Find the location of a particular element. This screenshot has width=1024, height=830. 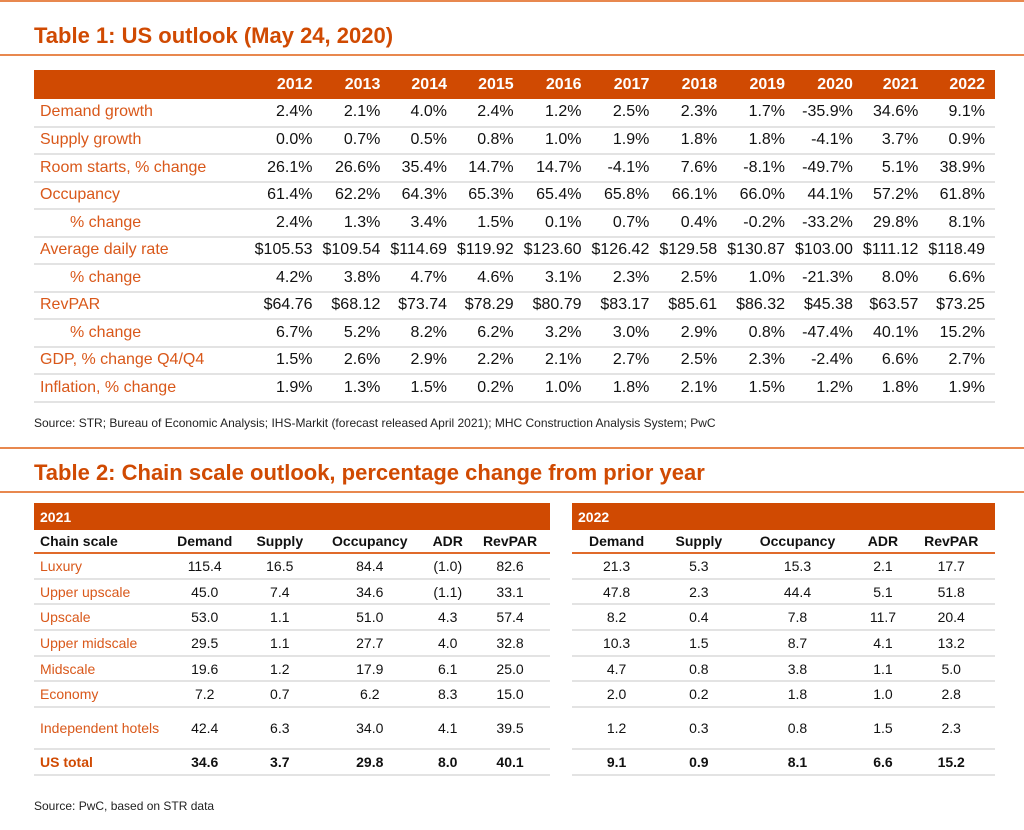

cell-value: 29.5 is located at coordinates (205, 643).